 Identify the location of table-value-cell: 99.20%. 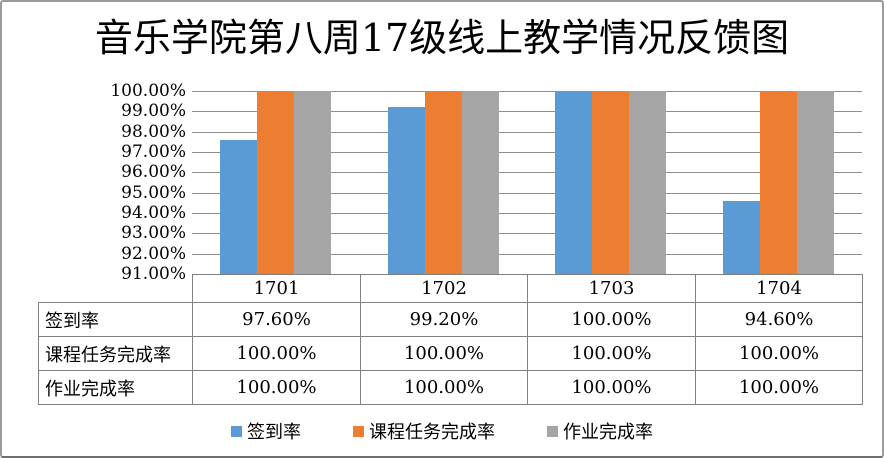
(444, 319).